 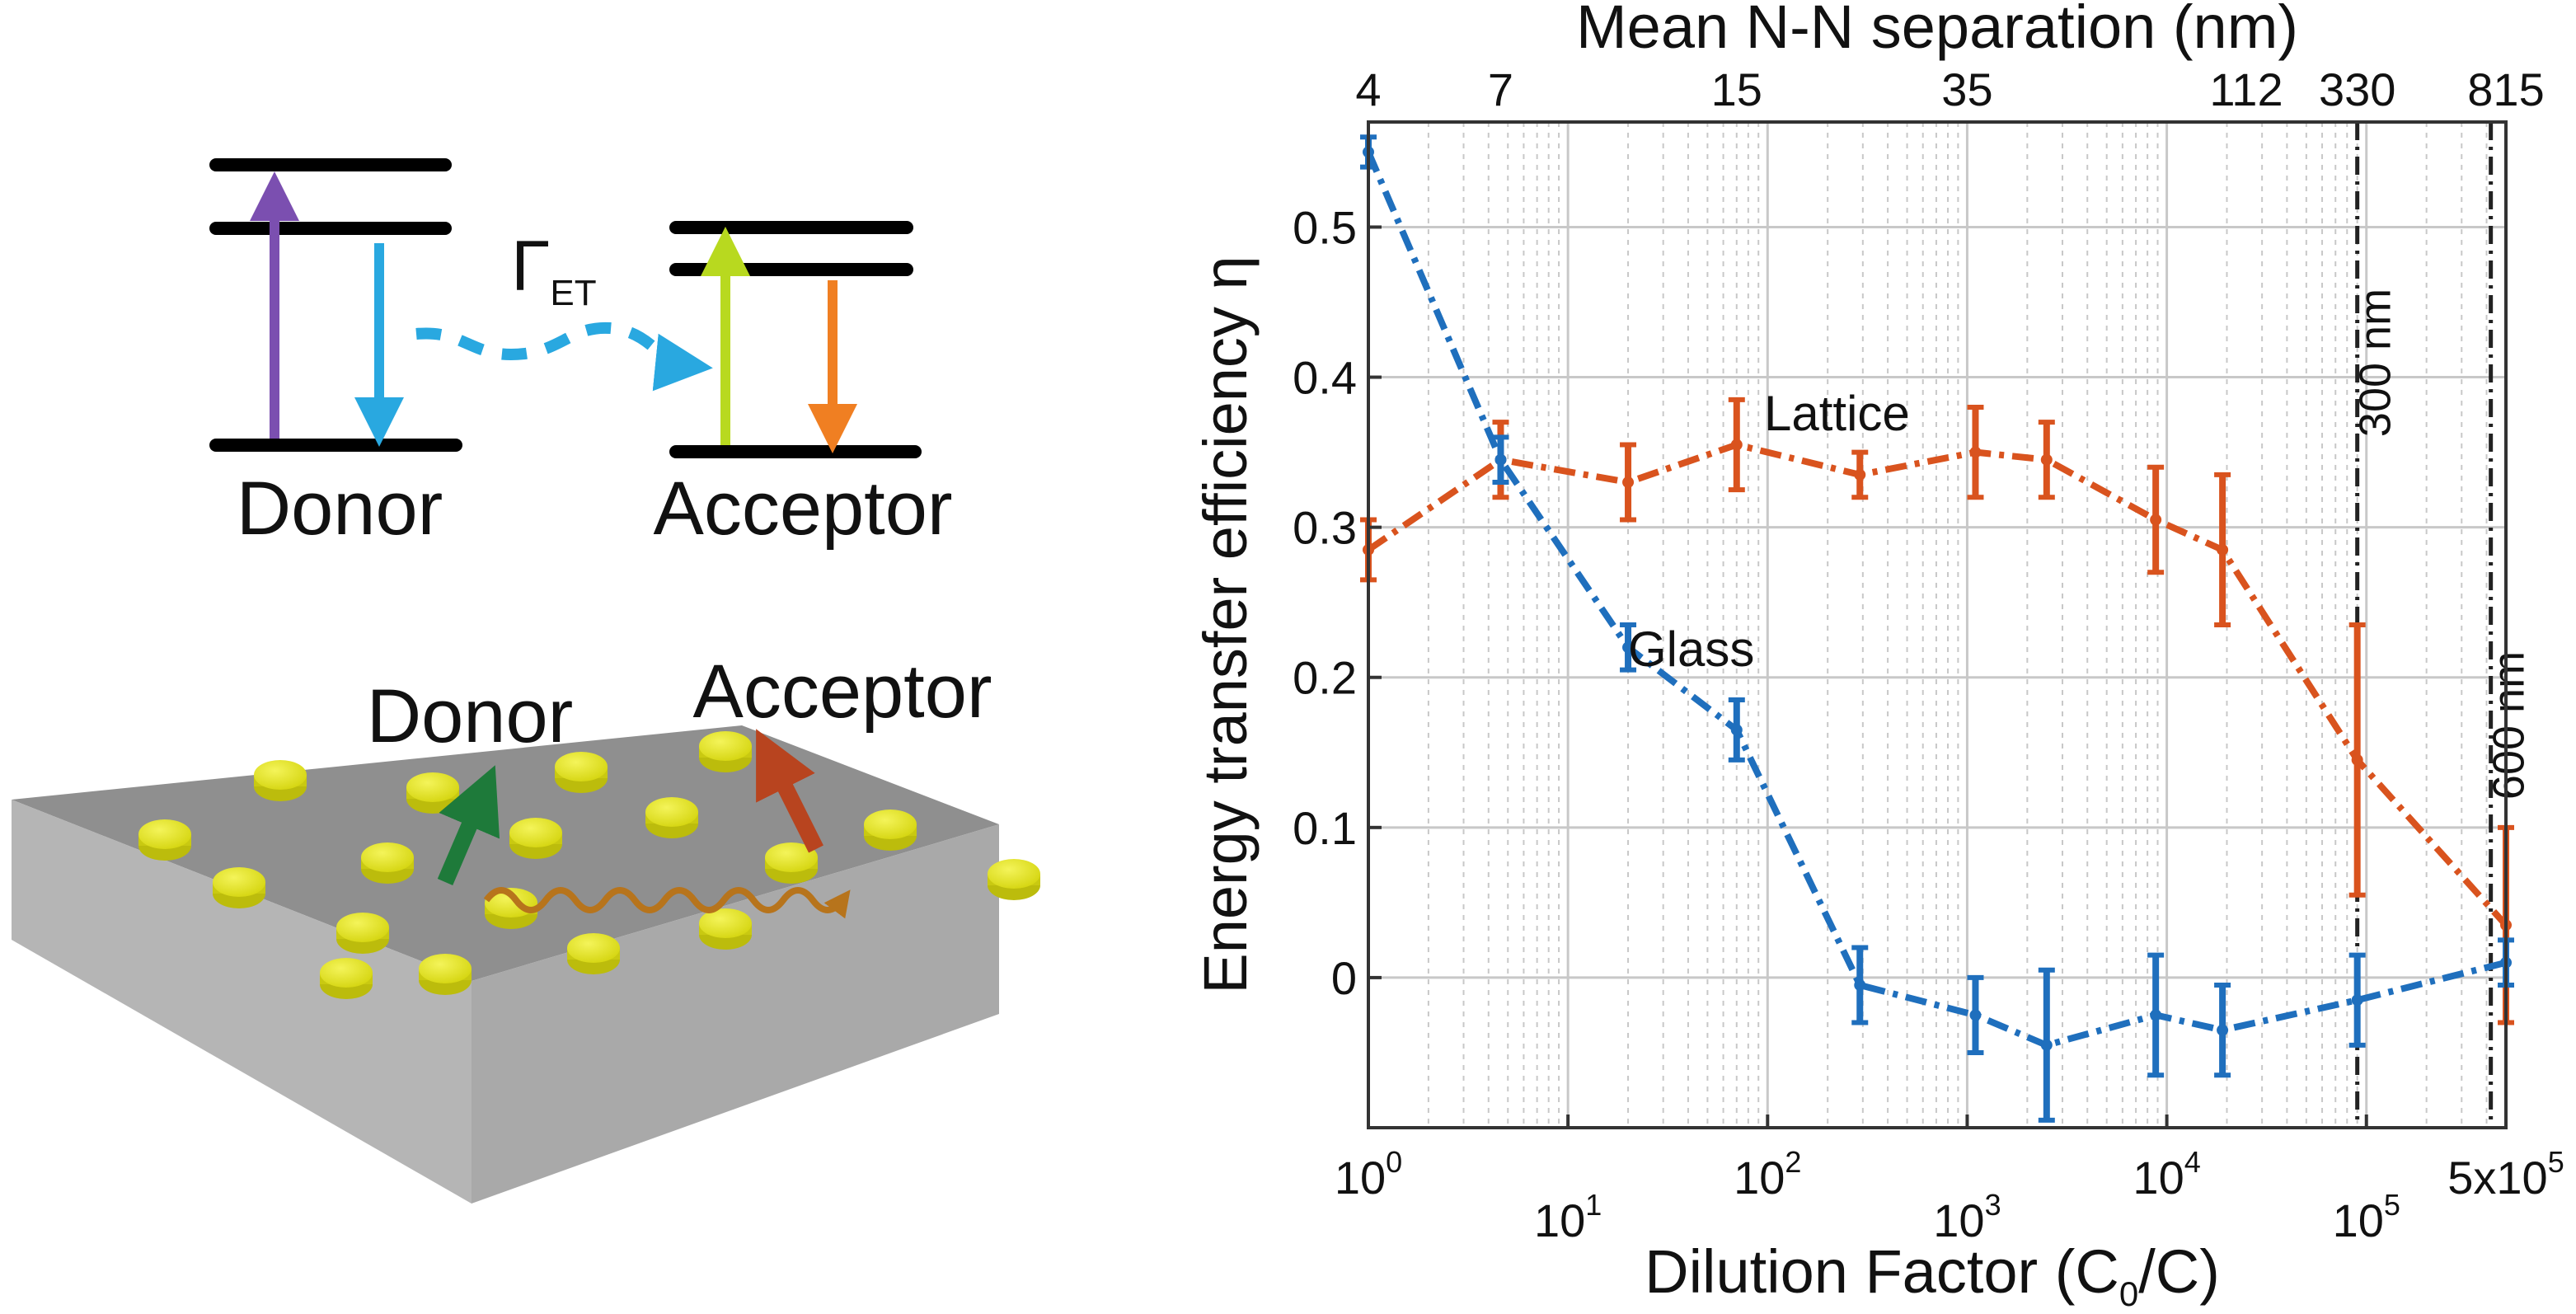 I want to click on y-tick-label: 0.1, so click(x=1325, y=828).